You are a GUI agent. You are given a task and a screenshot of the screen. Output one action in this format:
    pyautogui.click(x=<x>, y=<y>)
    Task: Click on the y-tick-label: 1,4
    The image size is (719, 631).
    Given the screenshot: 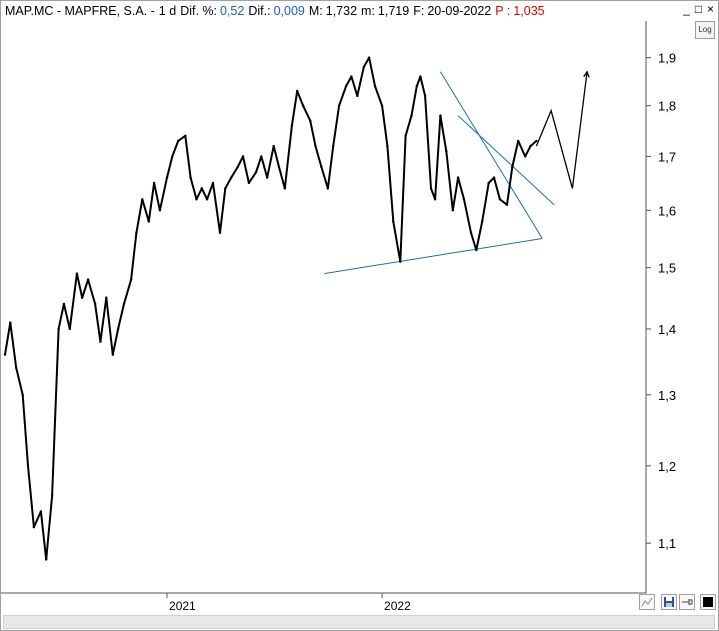 What is the action you would take?
    pyautogui.click(x=667, y=329)
    